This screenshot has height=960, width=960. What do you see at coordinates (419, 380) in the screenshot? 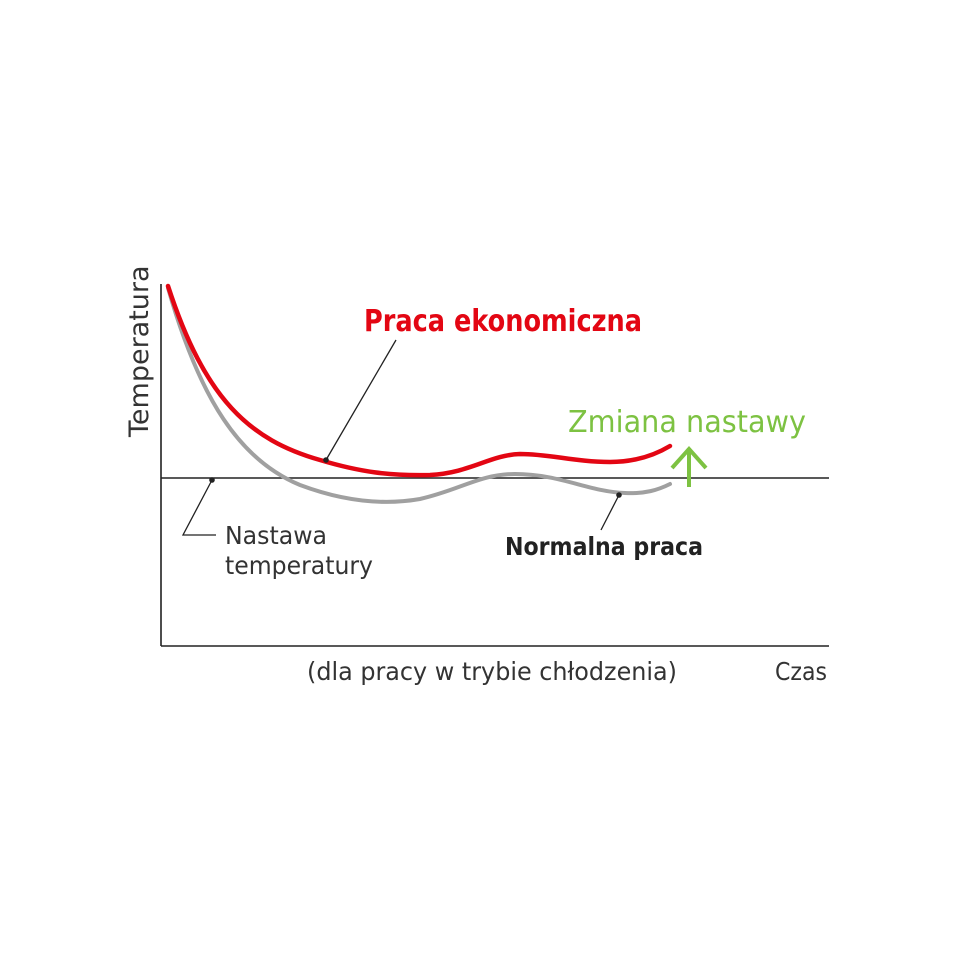
I see `economy-operation-curve` at bounding box center [419, 380].